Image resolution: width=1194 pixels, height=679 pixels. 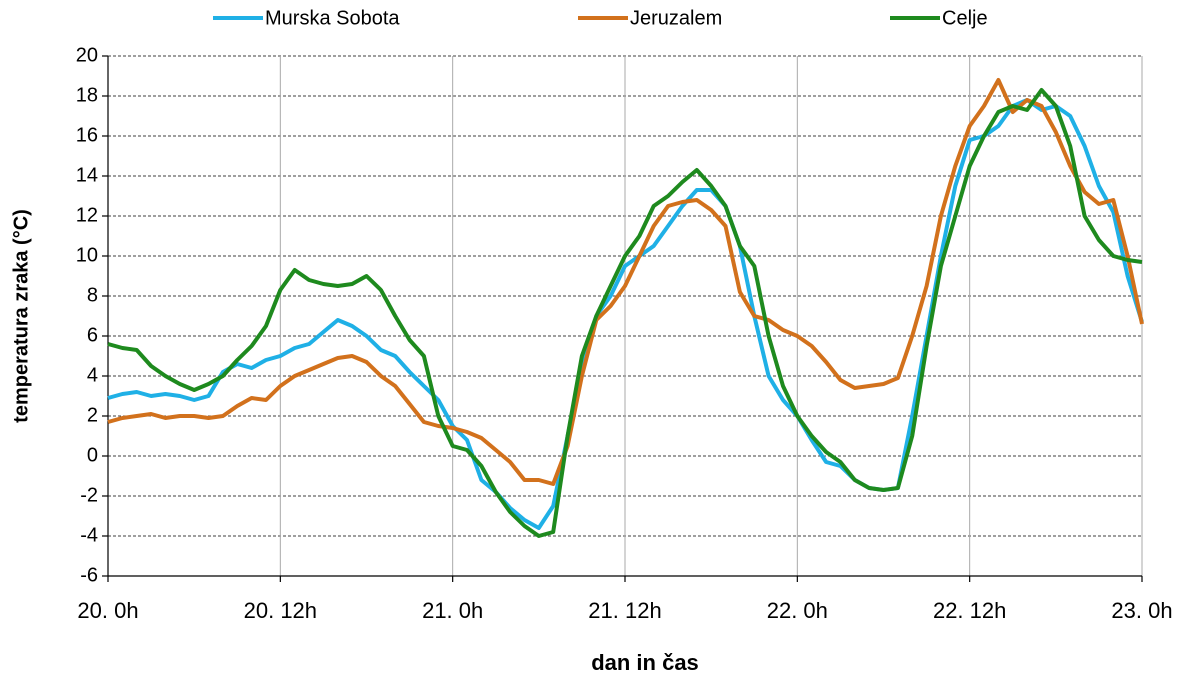 I want to click on y-tick-label: 2, so click(x=92, y=415).